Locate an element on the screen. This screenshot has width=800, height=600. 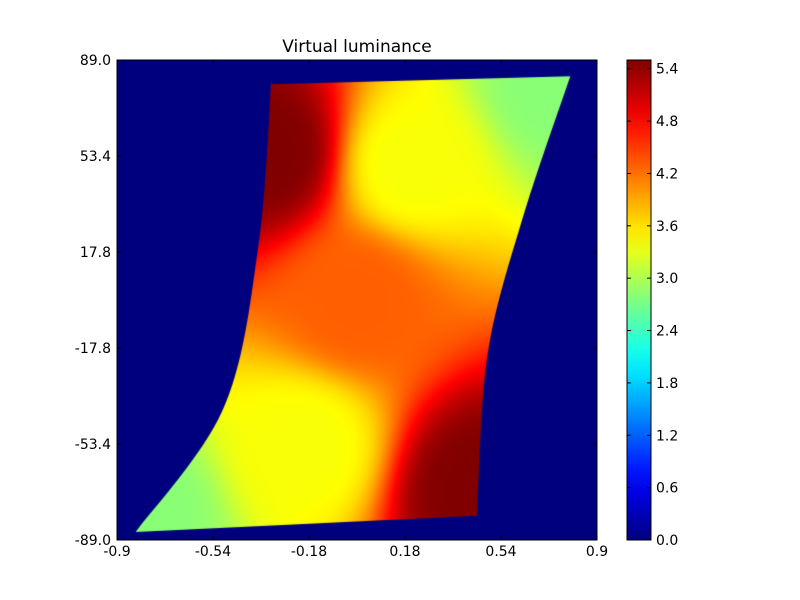
y-tick-label: -89.0 is located at coordinates (93, 541).